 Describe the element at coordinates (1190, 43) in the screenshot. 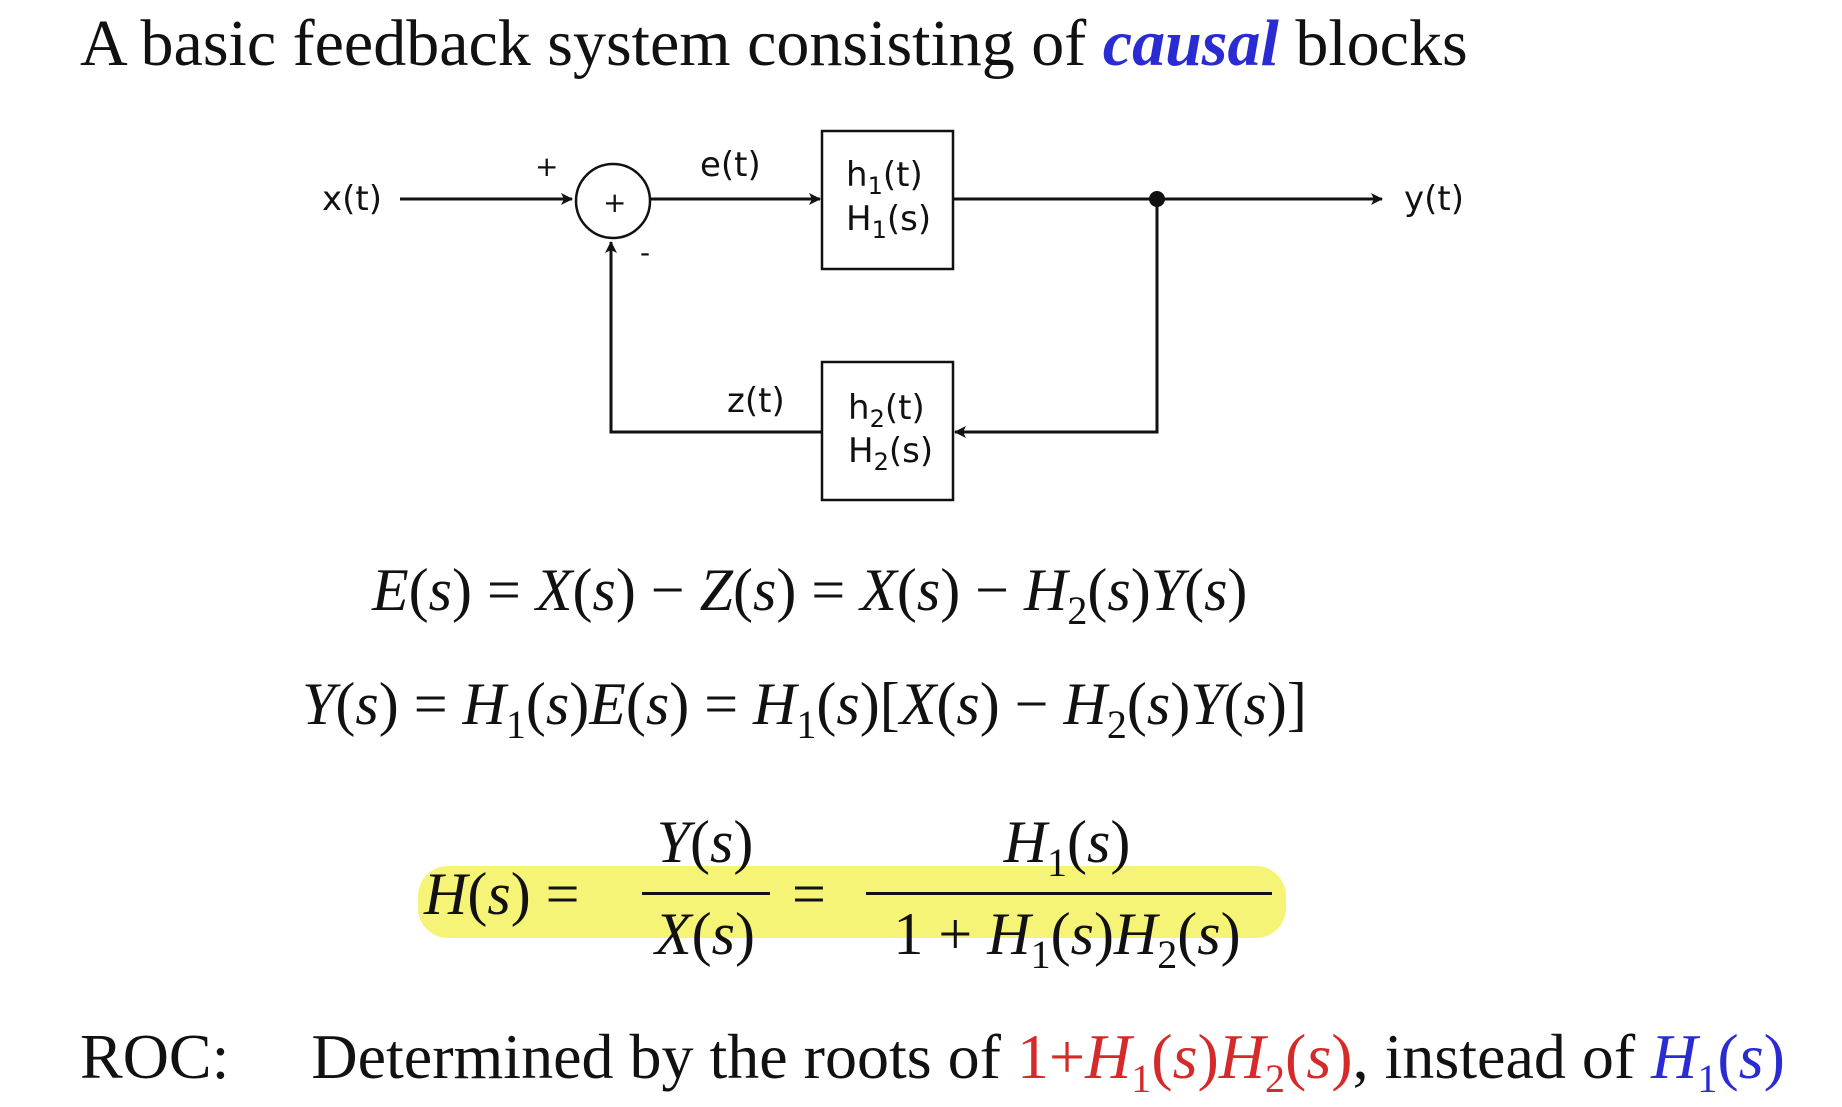

I see `title-emphasis: causal` at that location.